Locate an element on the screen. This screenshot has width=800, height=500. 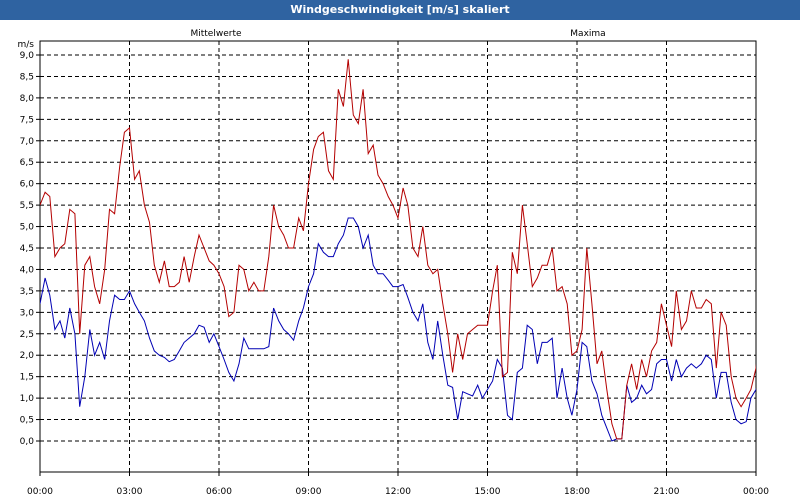
y-tick-label: 1,0 is located at coordinates (27, 399).